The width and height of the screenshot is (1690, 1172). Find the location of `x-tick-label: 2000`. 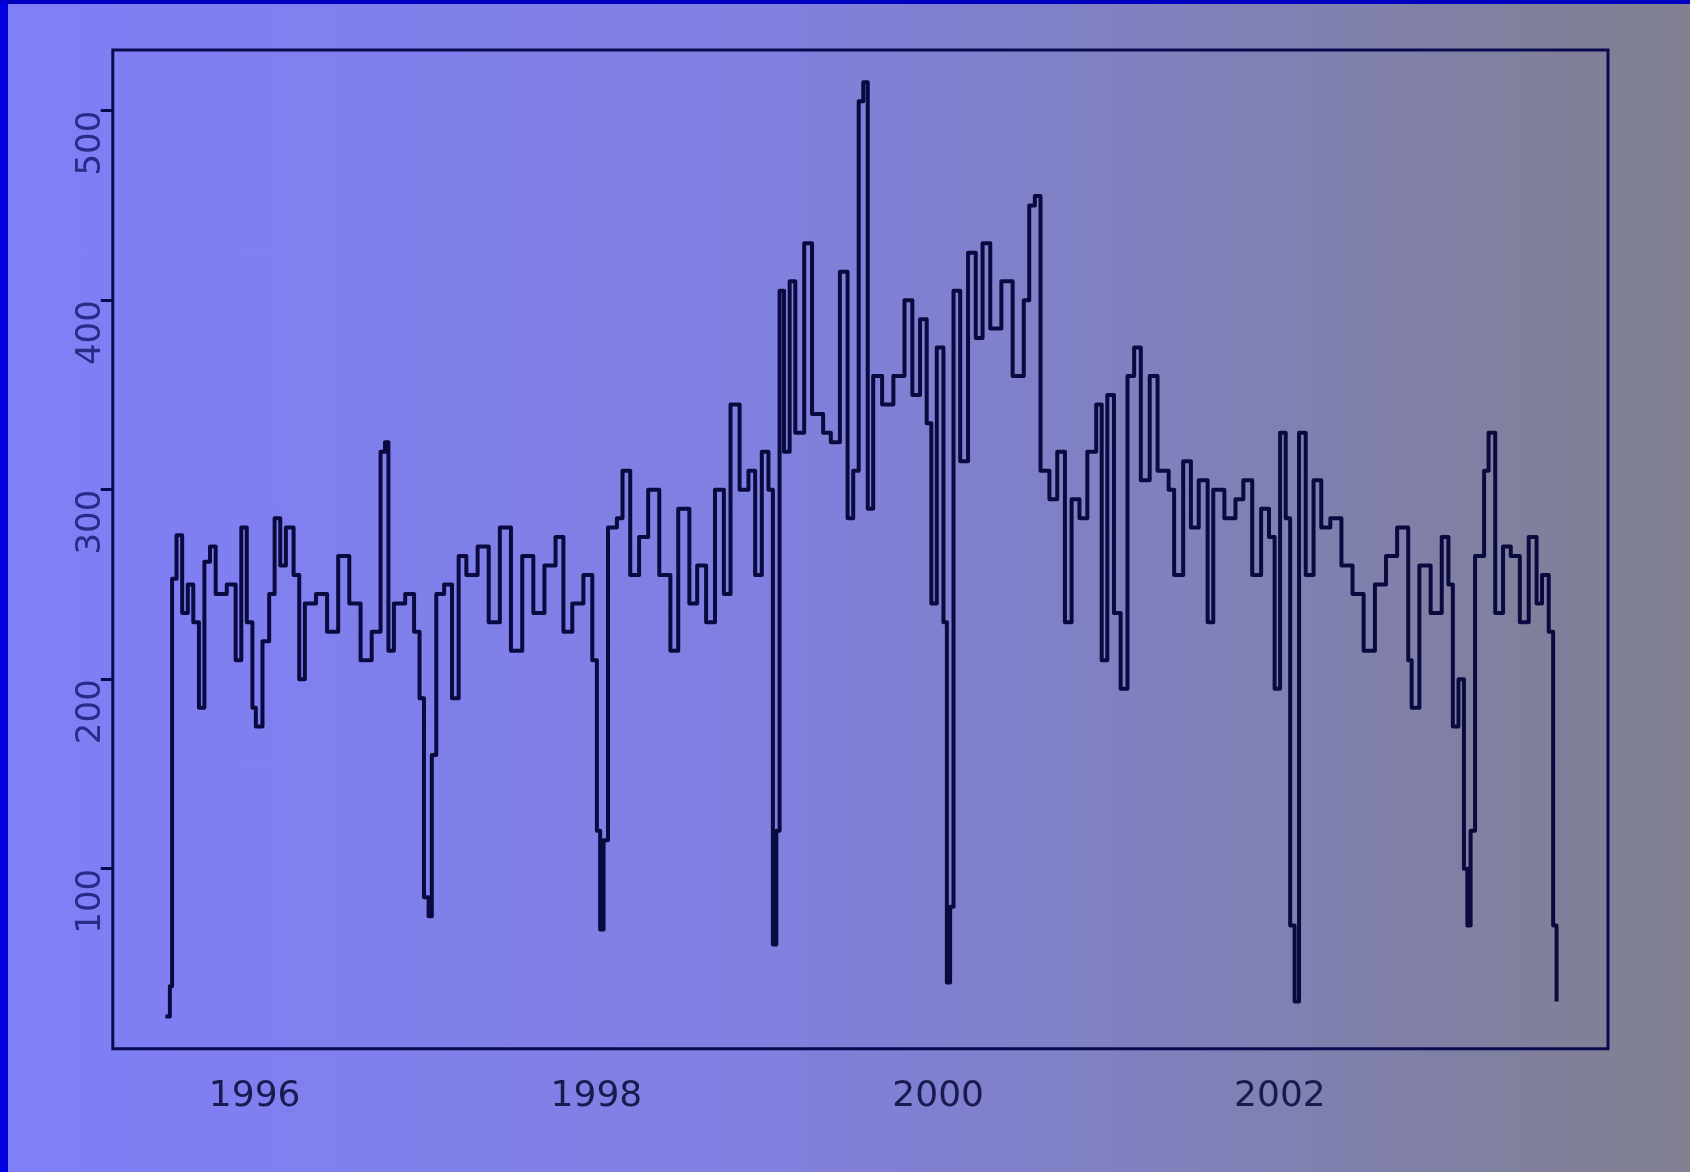

x-tick-label: 2000 is located at coordinates (938, 1093).